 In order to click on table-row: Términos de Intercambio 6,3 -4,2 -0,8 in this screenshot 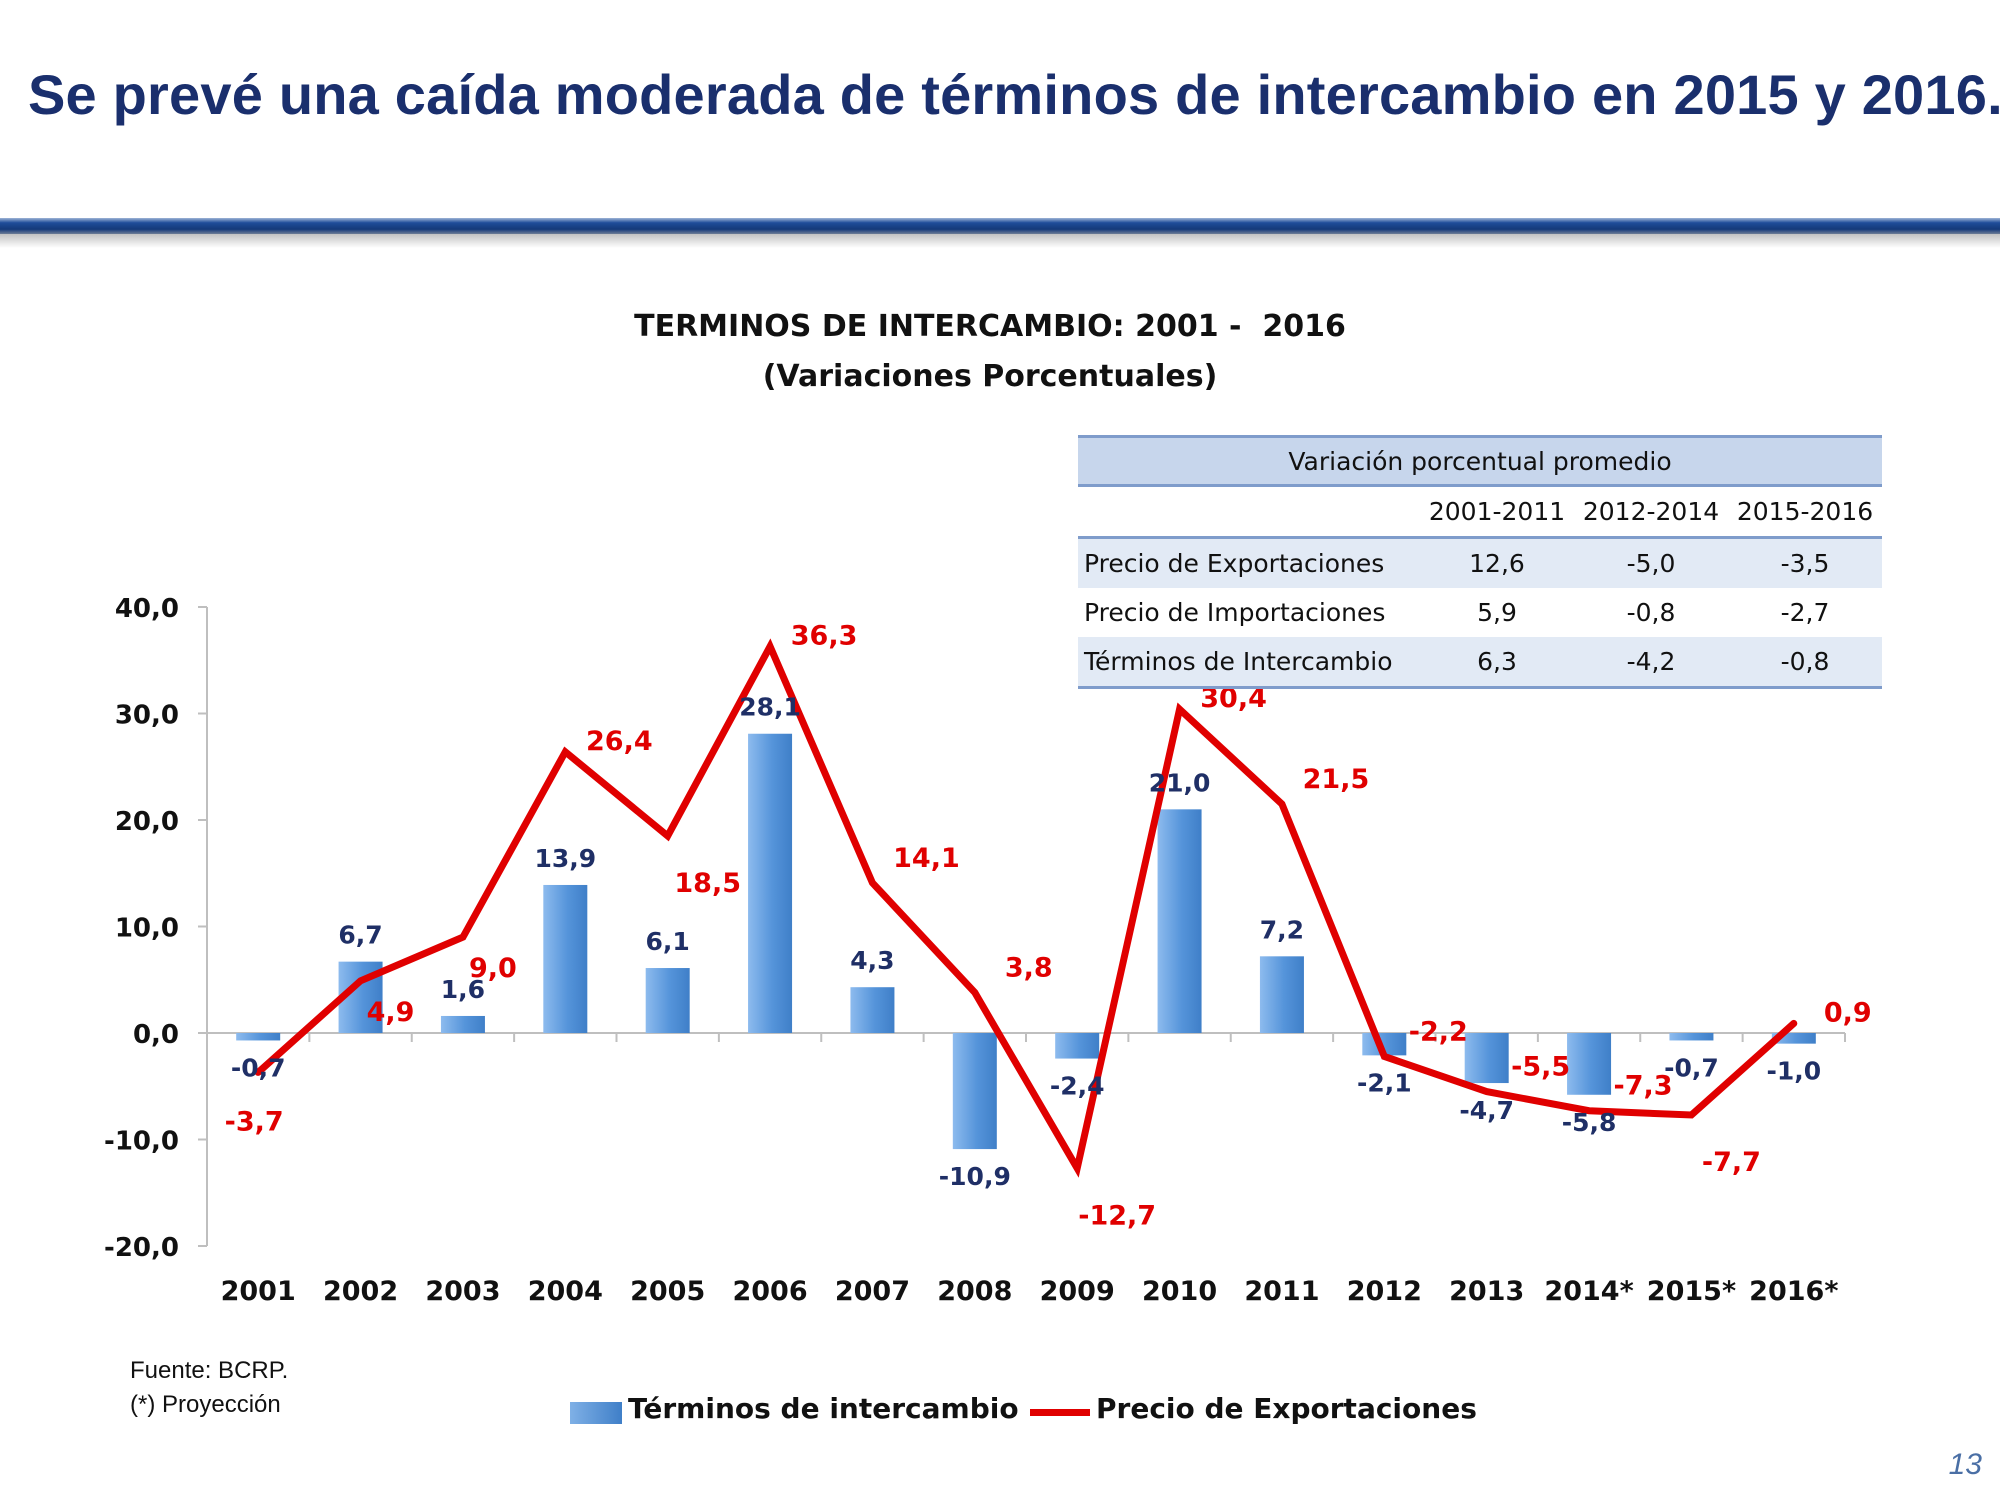, I will do `click(1480, 663)`.